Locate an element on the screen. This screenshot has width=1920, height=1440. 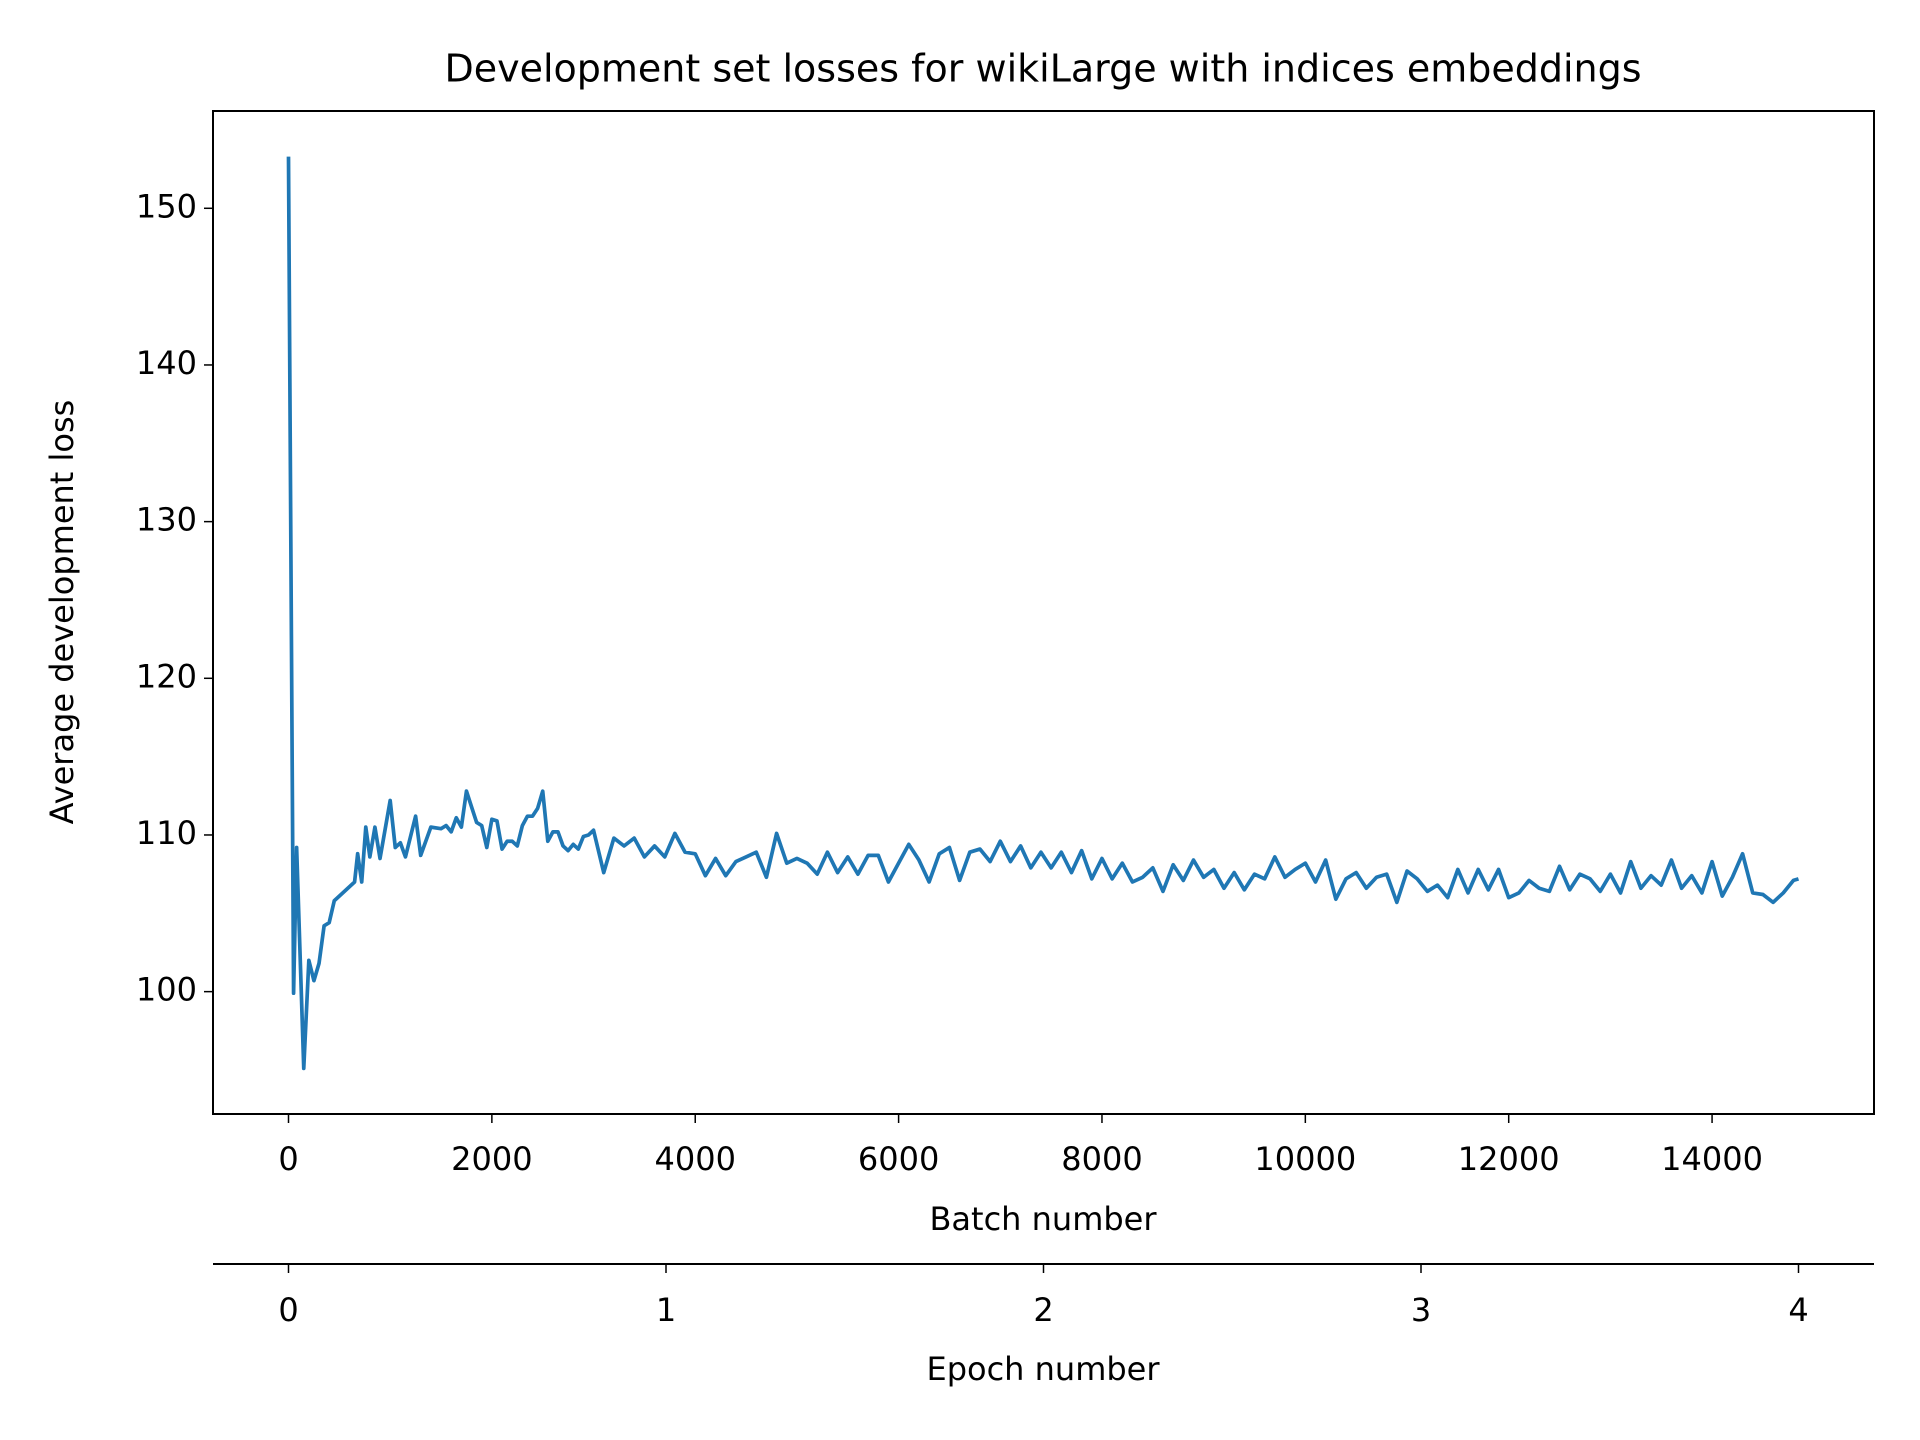
y-tick-label: 120 is located at coordinates (166, 676).